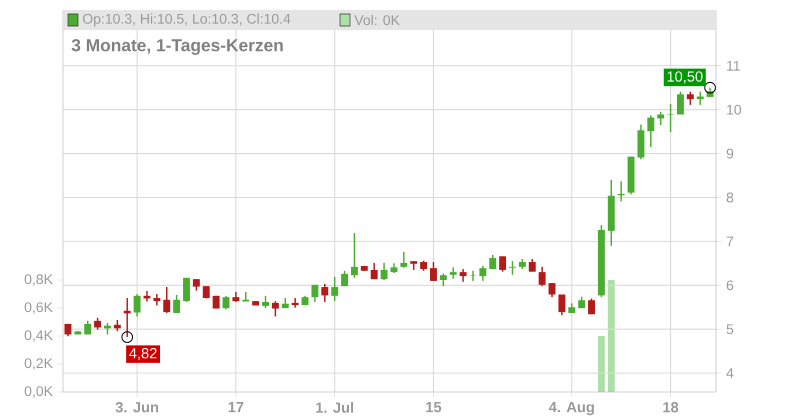 This screenshot has width=800, height=420. I want to click on y2-tick-label: 0,6K, so click(38, 308).